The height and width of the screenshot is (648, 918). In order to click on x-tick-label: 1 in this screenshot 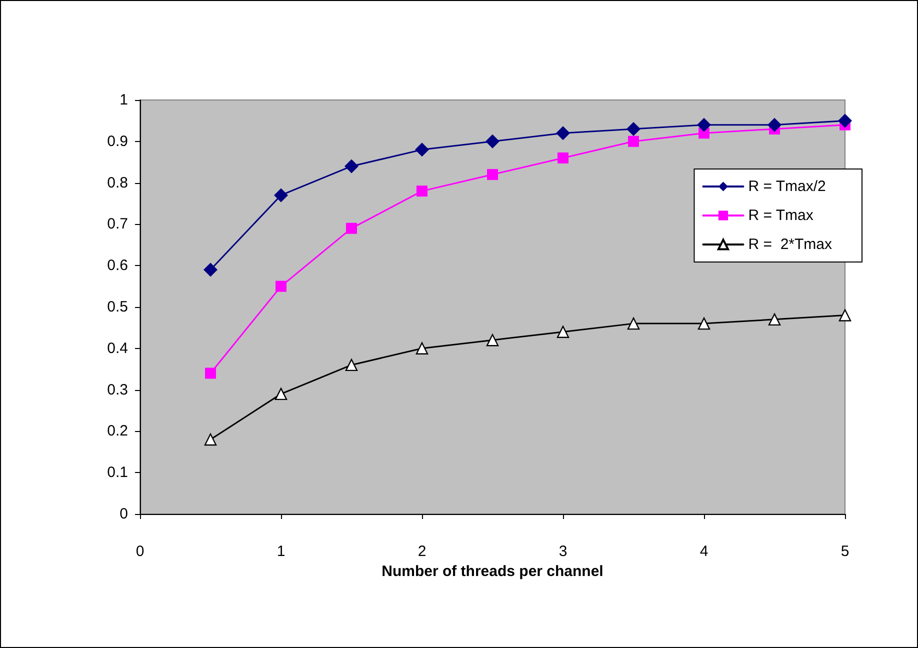, I will do `click(281, 551)`.